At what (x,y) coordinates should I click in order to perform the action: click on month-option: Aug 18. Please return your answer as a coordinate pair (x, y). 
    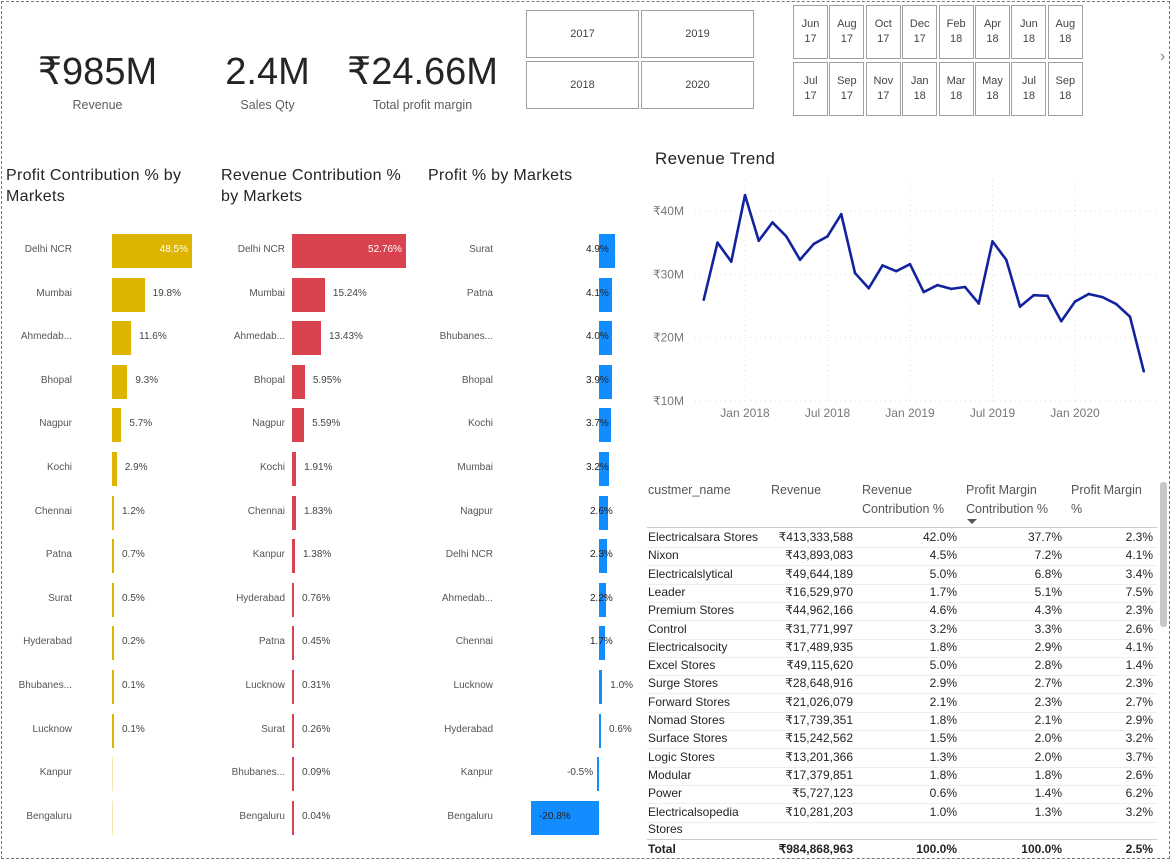
    Looking at the image, I should click on (1065, 32).